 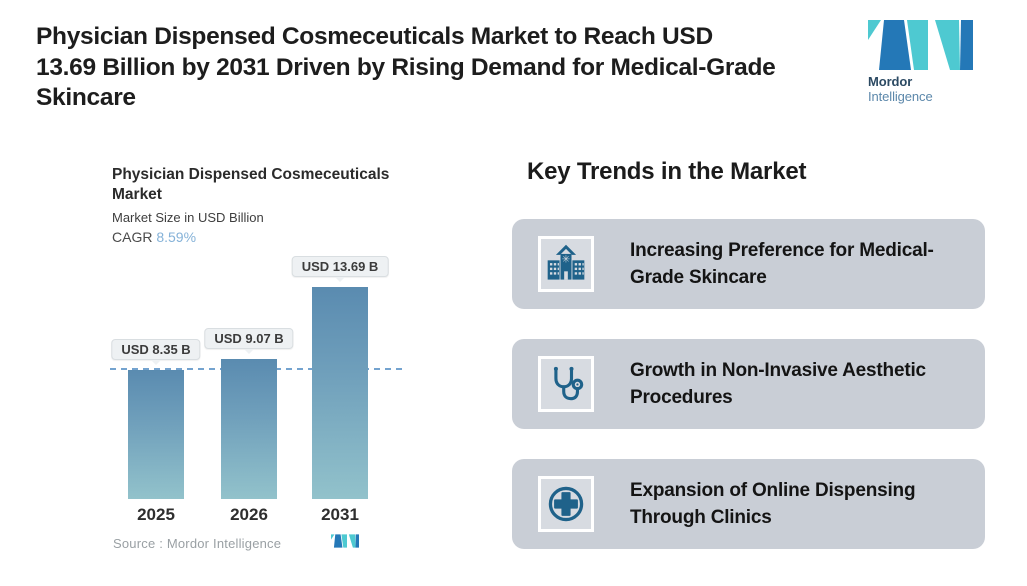 I want to click on trends-heading: Key Trends in the Market, so click(x=667, y=171).